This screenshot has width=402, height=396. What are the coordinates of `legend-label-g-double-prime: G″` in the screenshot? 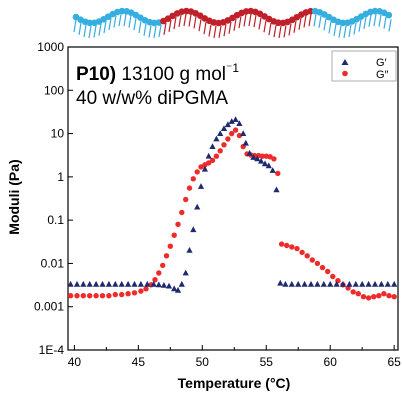 It's located at (382, 75).